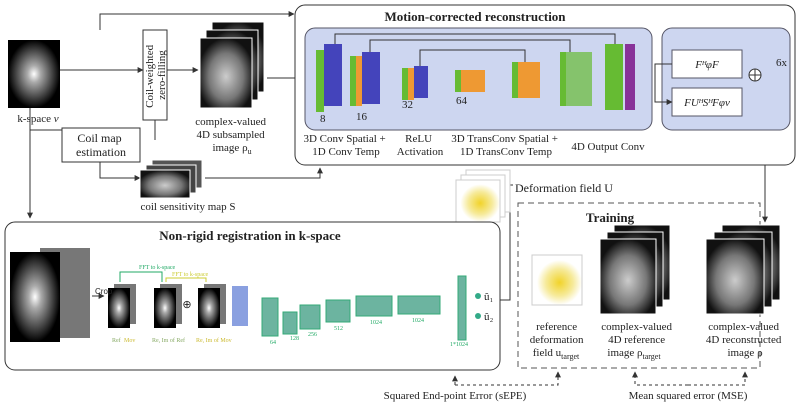 The height and width of the screenshot is (406, 800). I want to click on layer-size: 256, so click(312, 335).